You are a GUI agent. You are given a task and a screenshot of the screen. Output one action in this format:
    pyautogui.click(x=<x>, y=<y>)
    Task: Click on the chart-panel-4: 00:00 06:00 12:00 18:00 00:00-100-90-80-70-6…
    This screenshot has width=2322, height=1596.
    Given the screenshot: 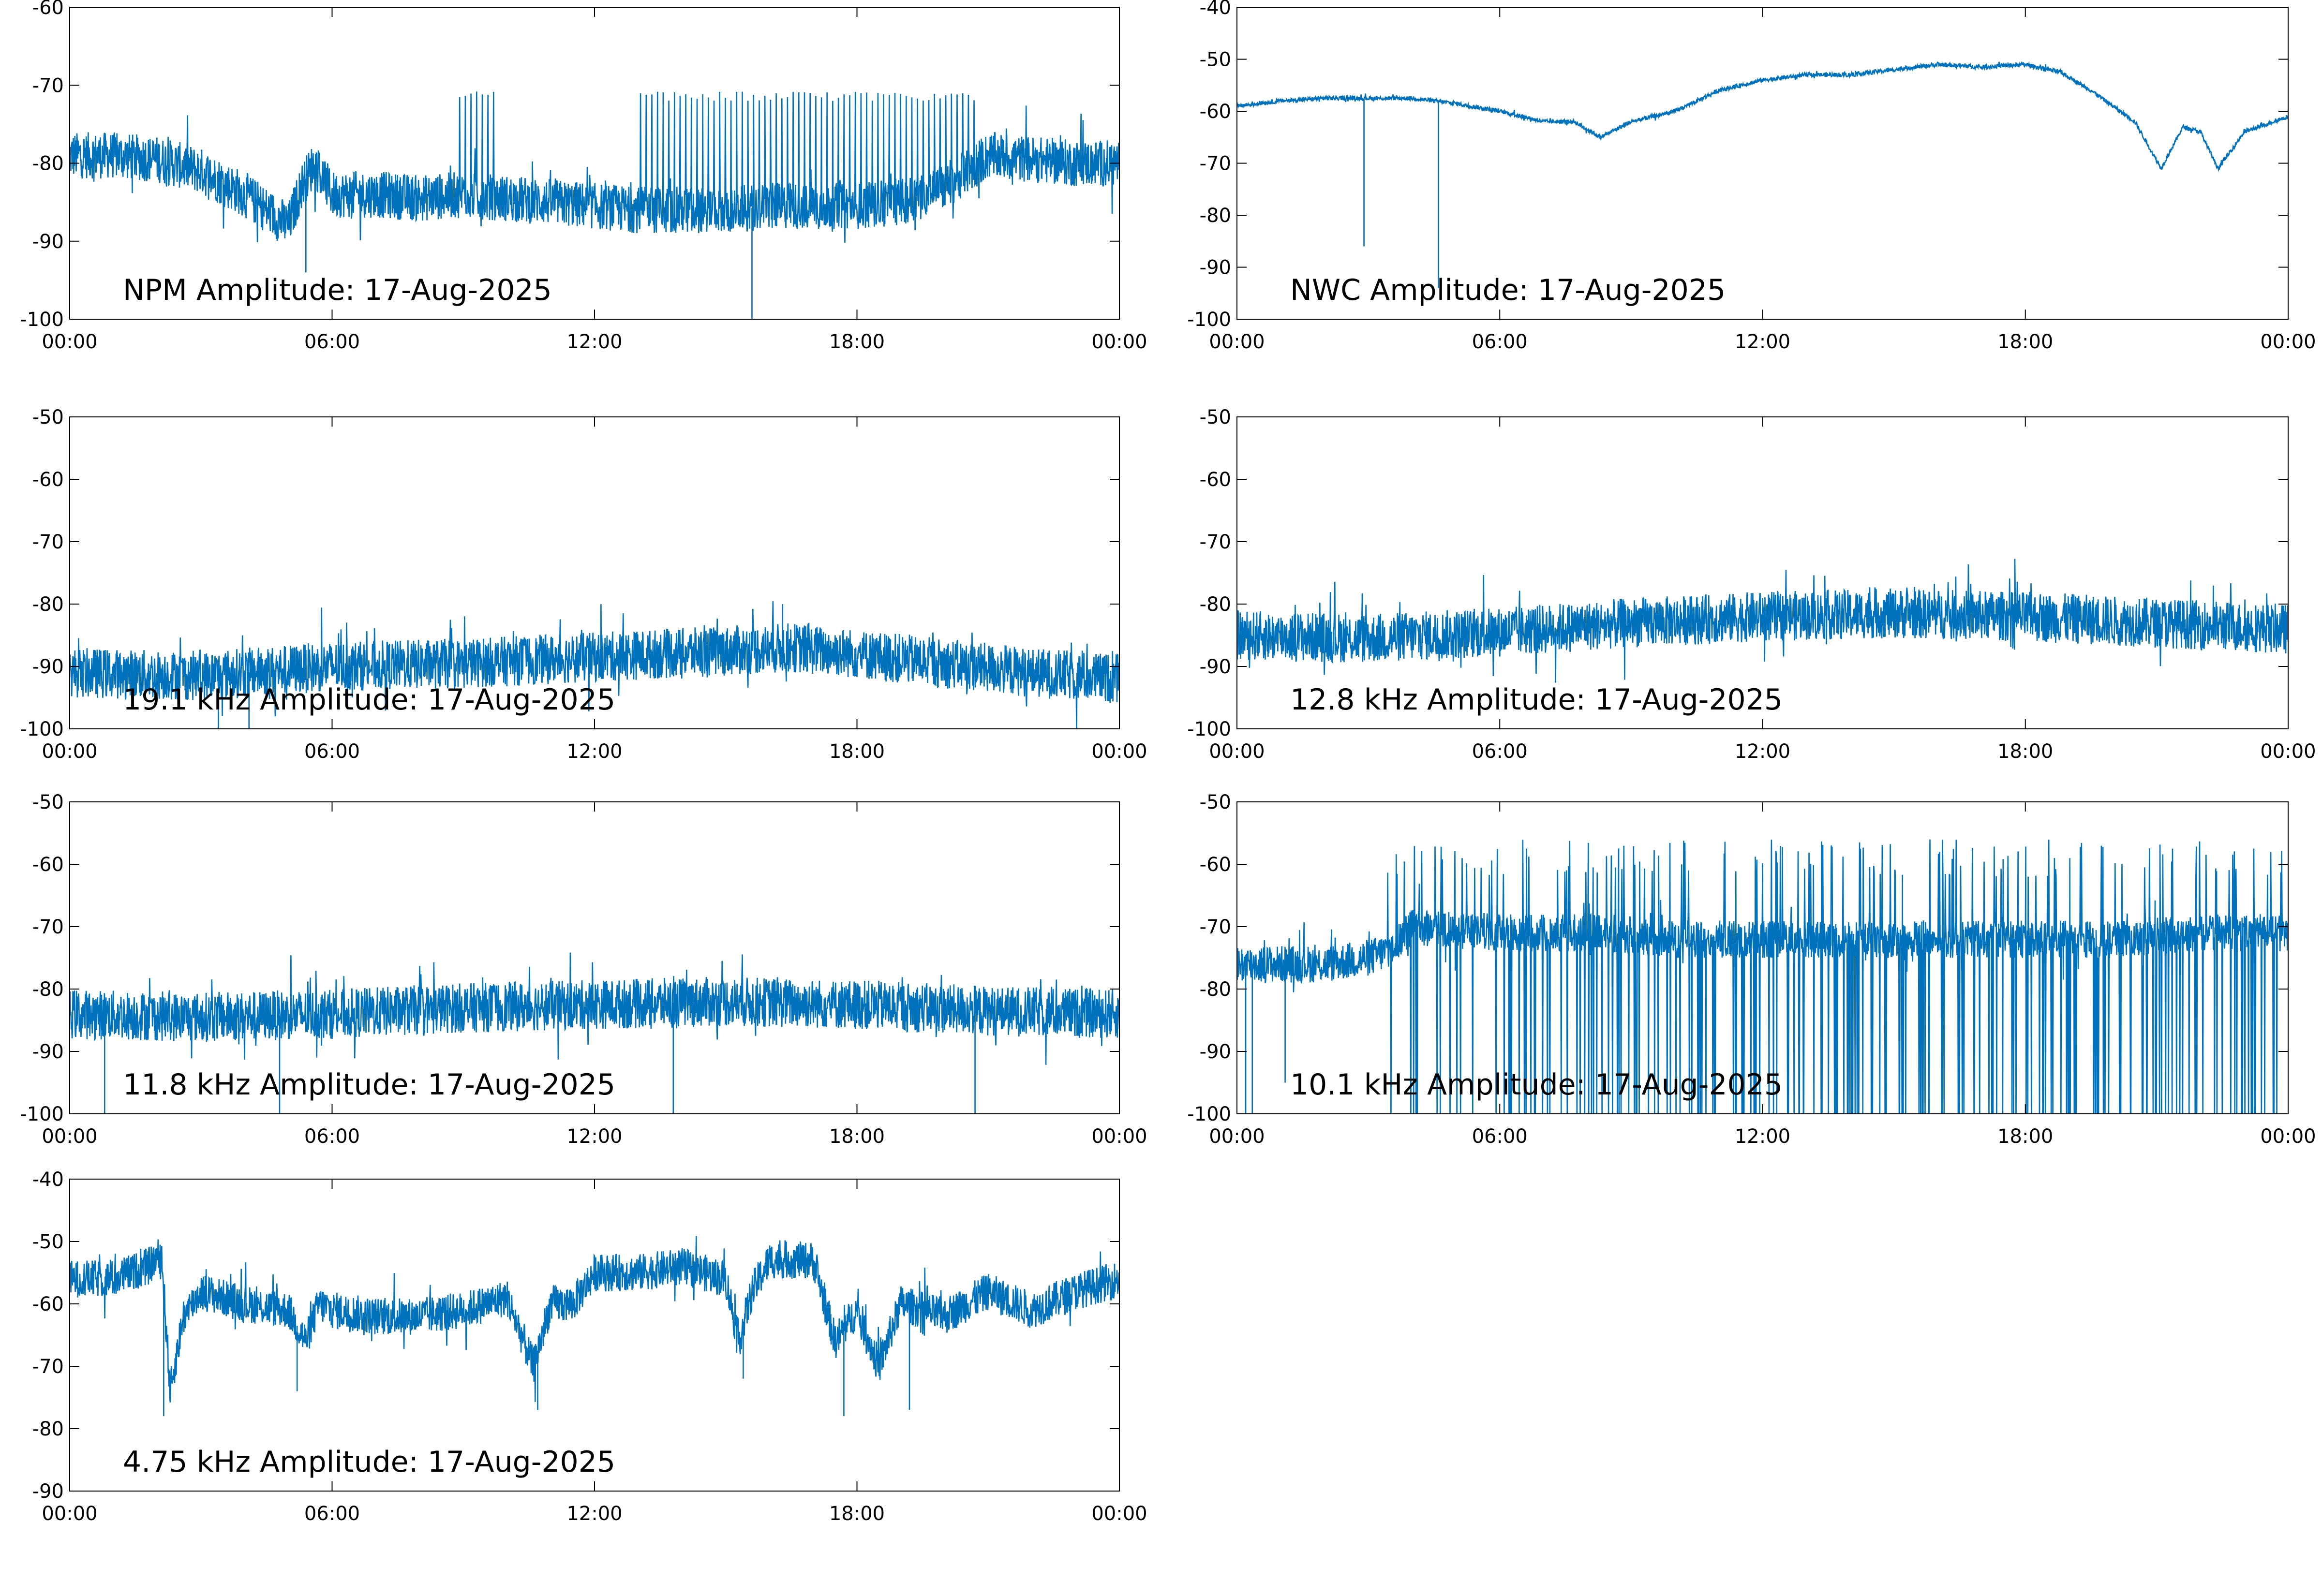 What is the action you would take?
    pyautogui.click(x=1751, y=584)
    